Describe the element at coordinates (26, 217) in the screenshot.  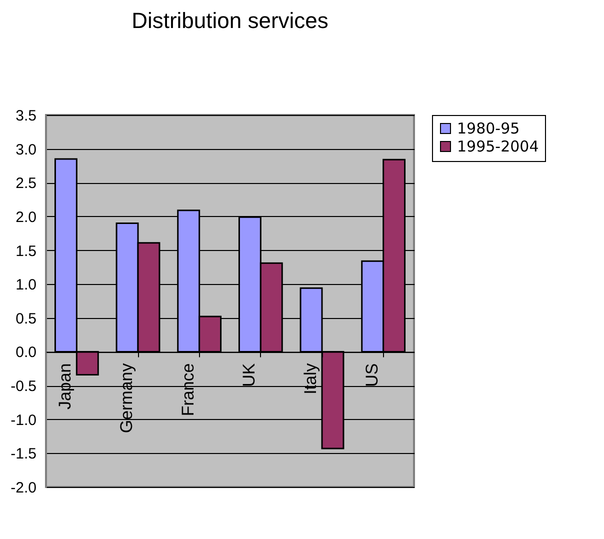
I see `y-tick-label: 2.0` at that location.